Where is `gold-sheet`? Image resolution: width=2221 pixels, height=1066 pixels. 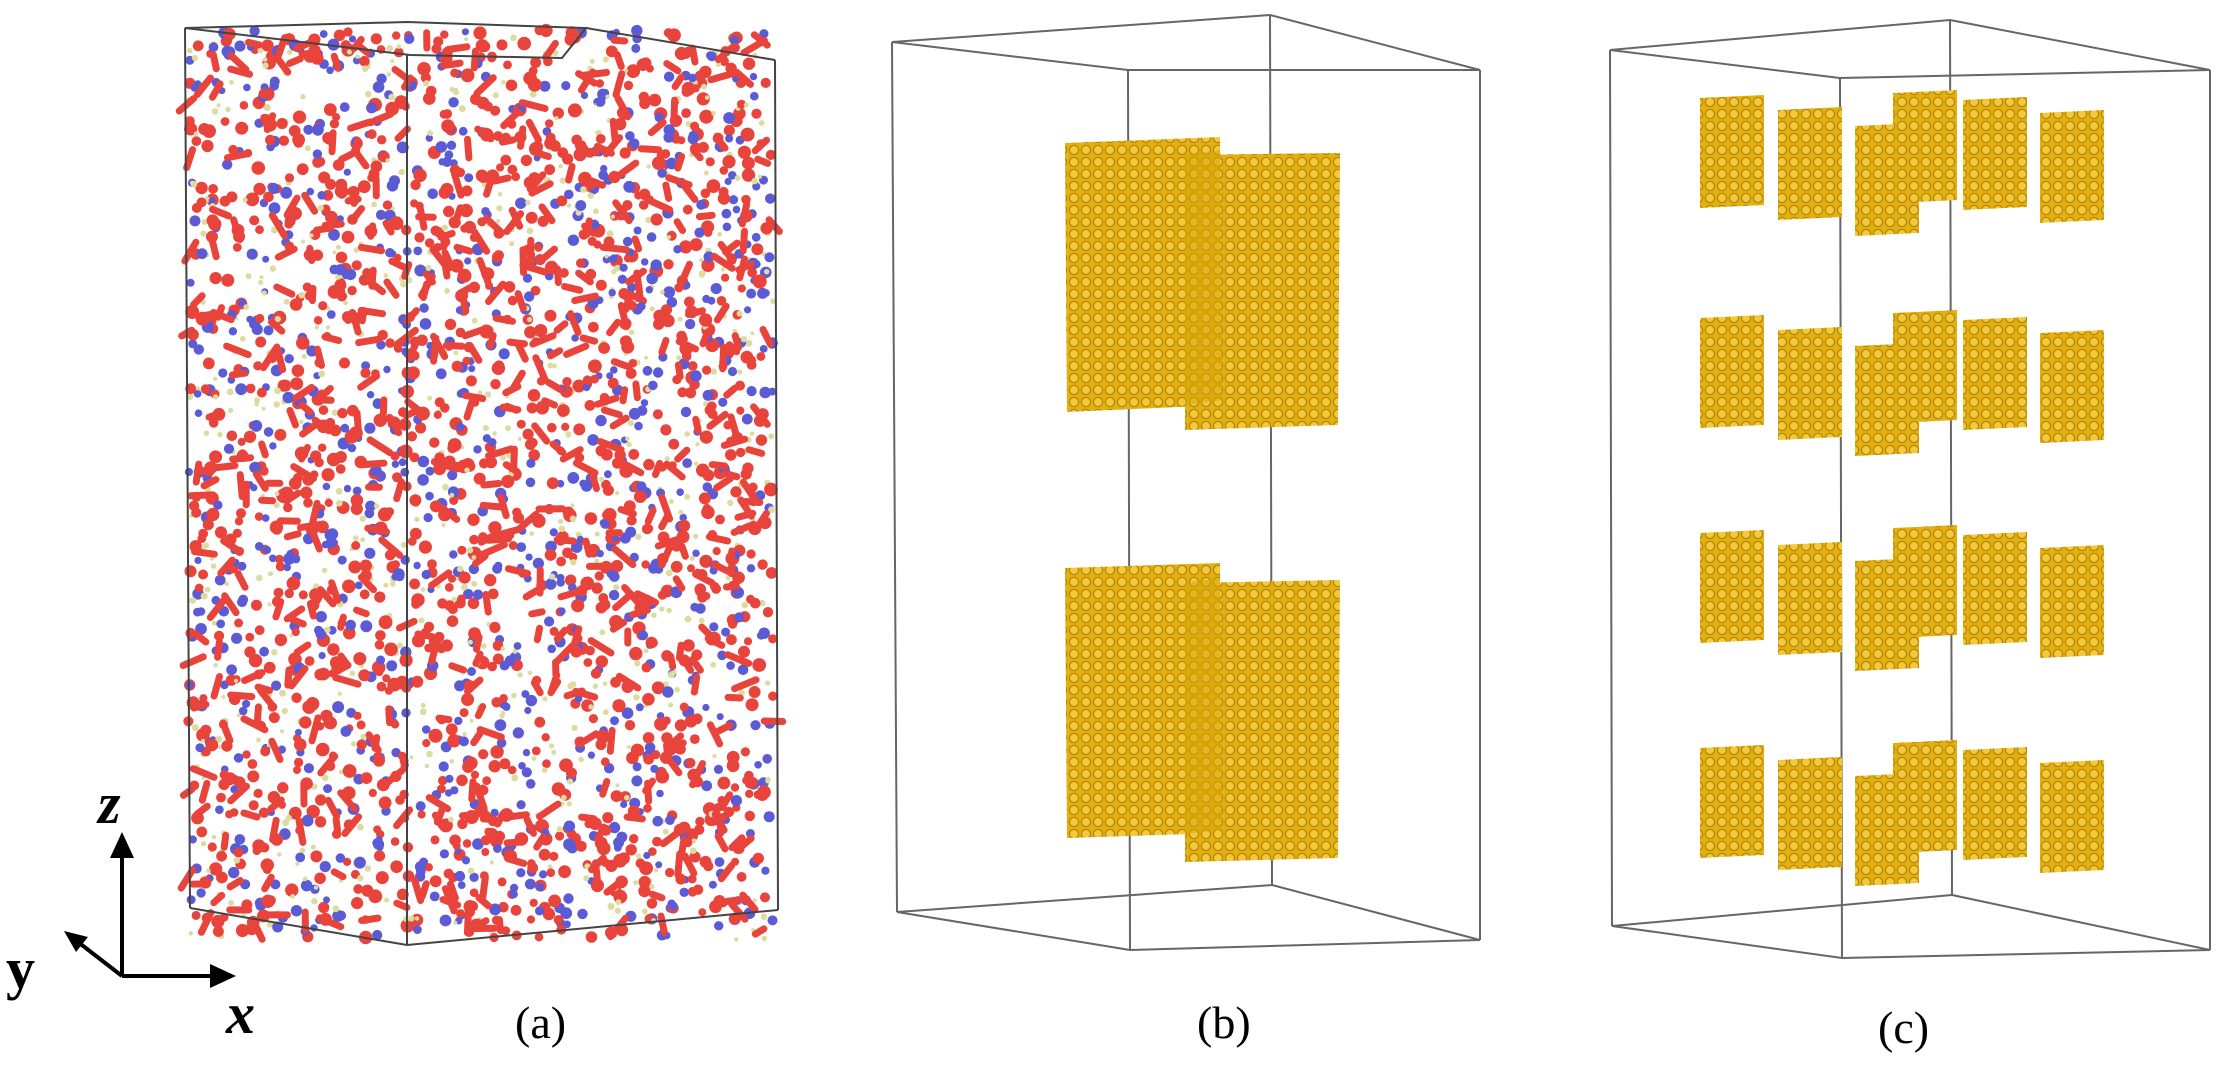
gold-sheet is located at coordinates (1732, 151).